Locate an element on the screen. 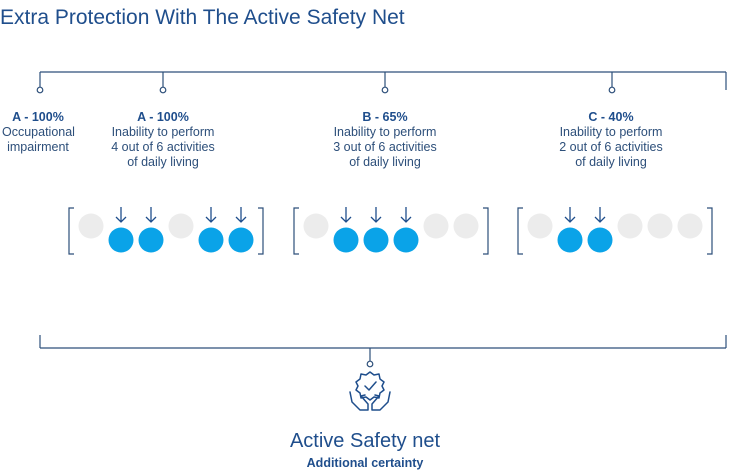 This screenshot has width=730, height=476. group-label-occupational: A - 100% Occupational impairment is located at coordinates (38, 132).